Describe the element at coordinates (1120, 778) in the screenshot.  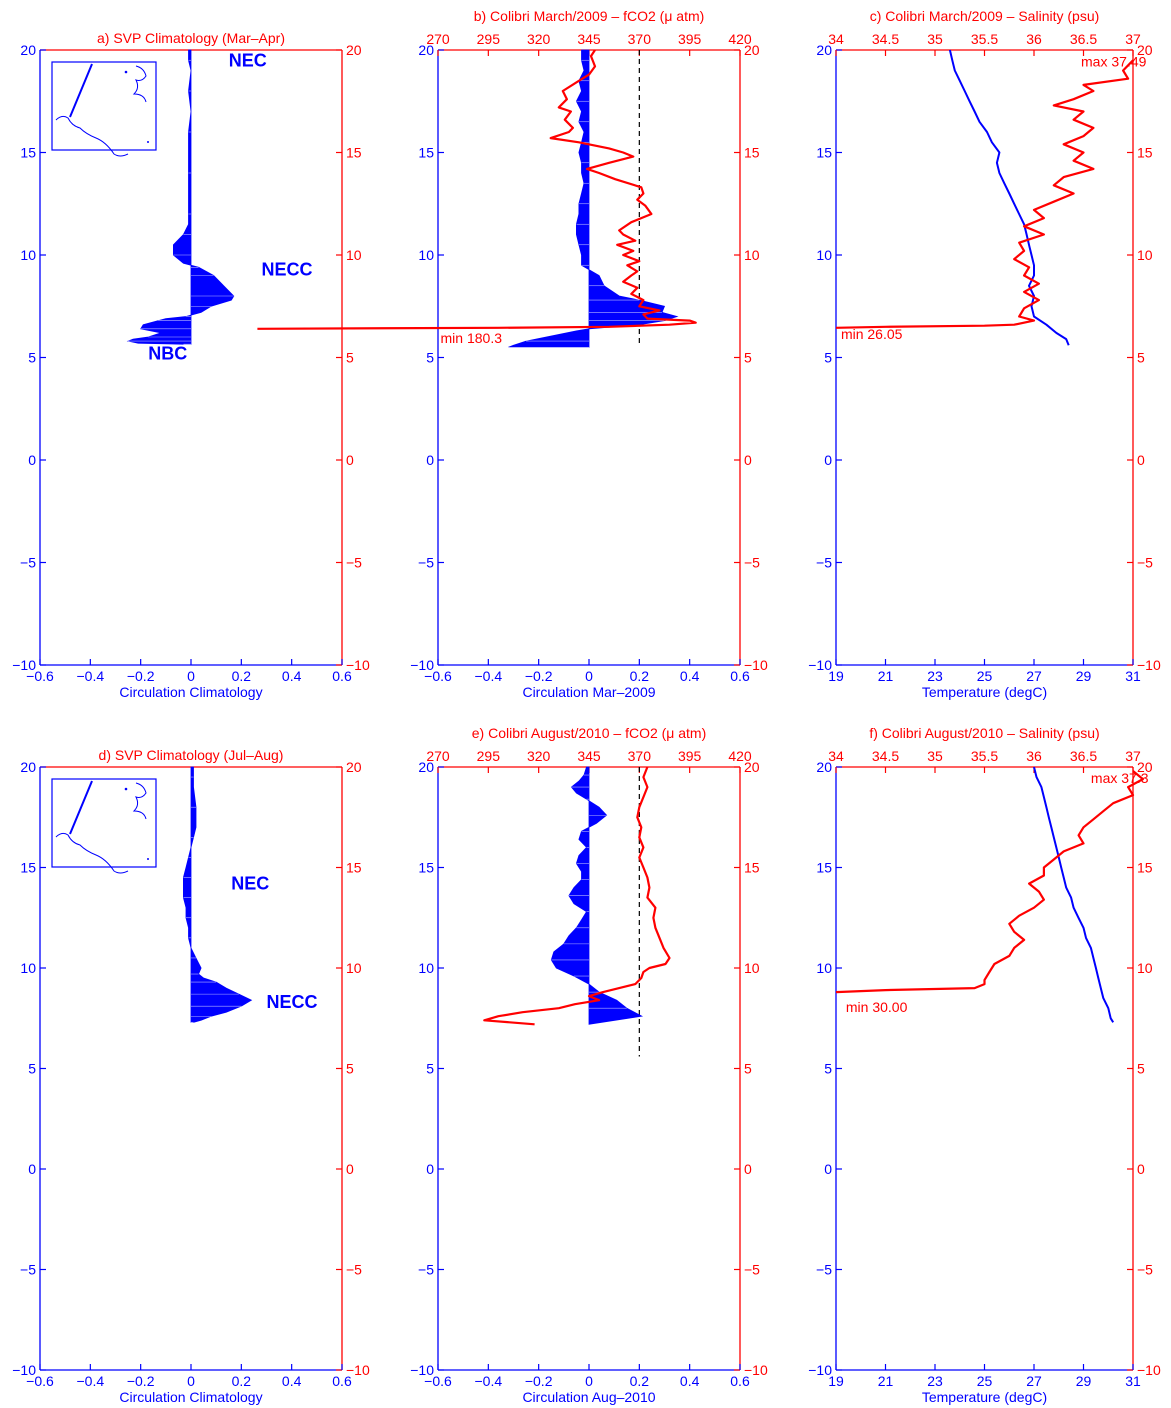
I see `annotation-max-37-3: max 37.3` at that location.